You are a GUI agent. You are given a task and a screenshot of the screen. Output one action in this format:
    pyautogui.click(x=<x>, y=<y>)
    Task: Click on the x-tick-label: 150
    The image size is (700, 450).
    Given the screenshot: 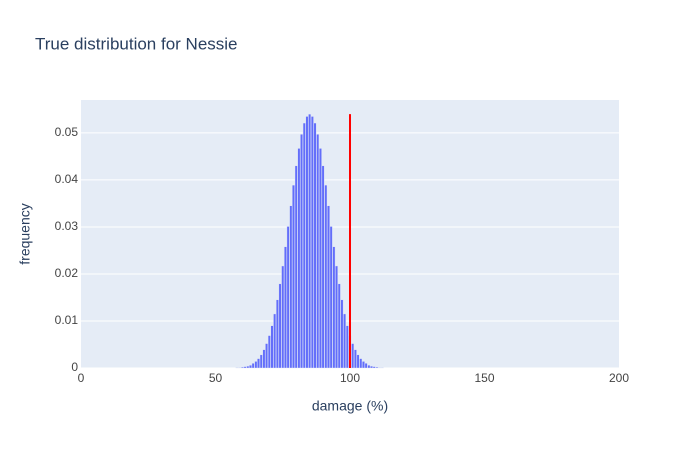 What is the action you would take?
    pyautogui.click(x=484, y=378)
    